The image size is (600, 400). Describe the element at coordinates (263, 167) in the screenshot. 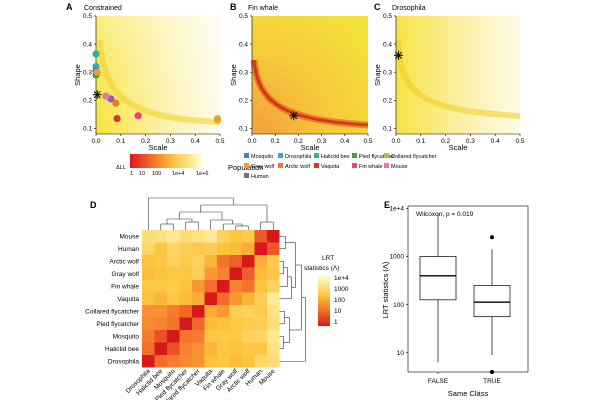

I see `legend-label-gray-wolf: Gray wolf` at that location.